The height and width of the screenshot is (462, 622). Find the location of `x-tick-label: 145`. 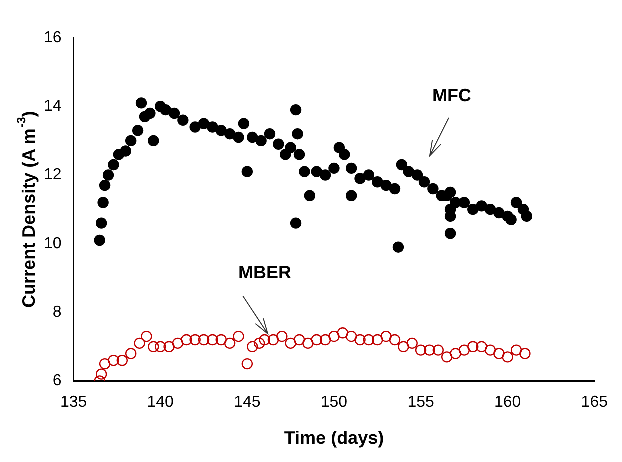

x-tick-label: 145 is located at coordinates (247, 403).